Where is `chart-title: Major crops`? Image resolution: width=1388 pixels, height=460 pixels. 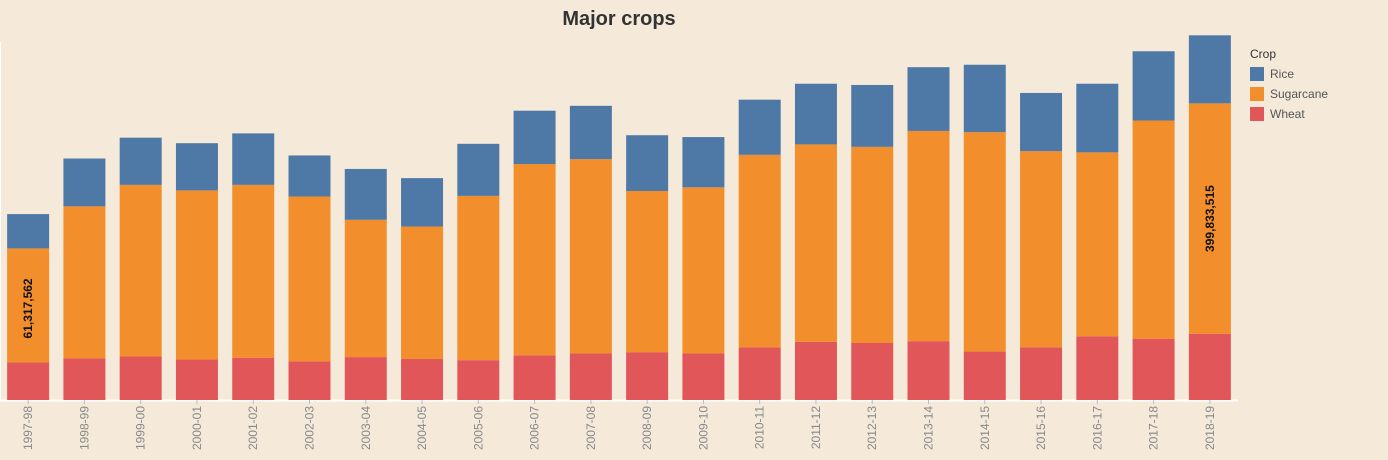 chart-title: Major crops is located at coordinates (619, 19).